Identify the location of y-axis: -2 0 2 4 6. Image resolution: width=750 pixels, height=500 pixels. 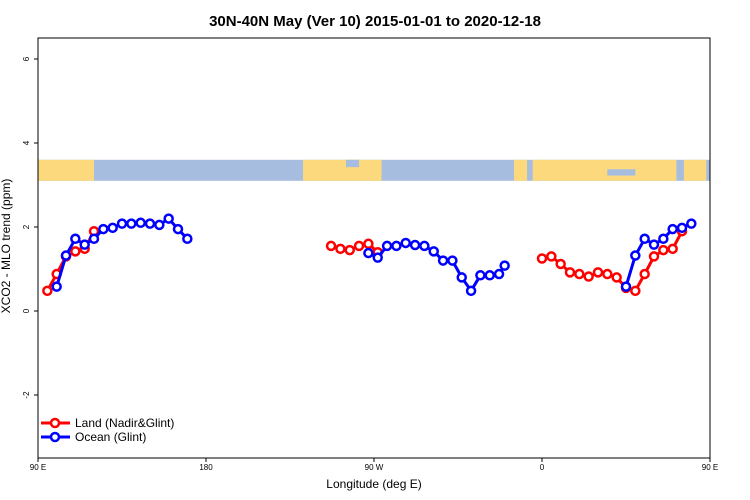
(30, 227).